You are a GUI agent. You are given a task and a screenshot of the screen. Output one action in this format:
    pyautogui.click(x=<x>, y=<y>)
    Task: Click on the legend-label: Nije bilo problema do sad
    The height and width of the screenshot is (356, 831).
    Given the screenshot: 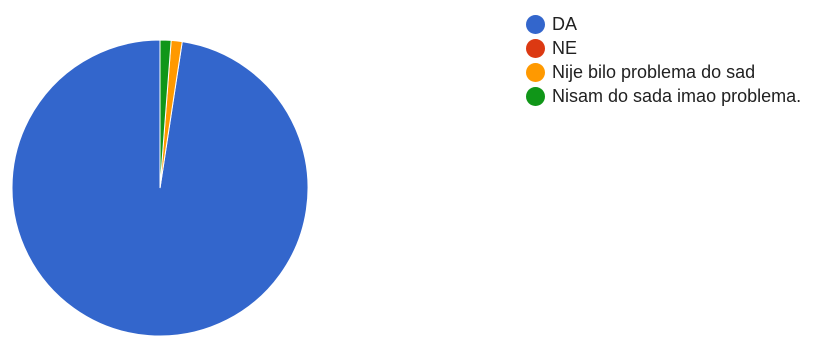 What is the action you would take?
    pyautogui.click(x=654, y=72)
    